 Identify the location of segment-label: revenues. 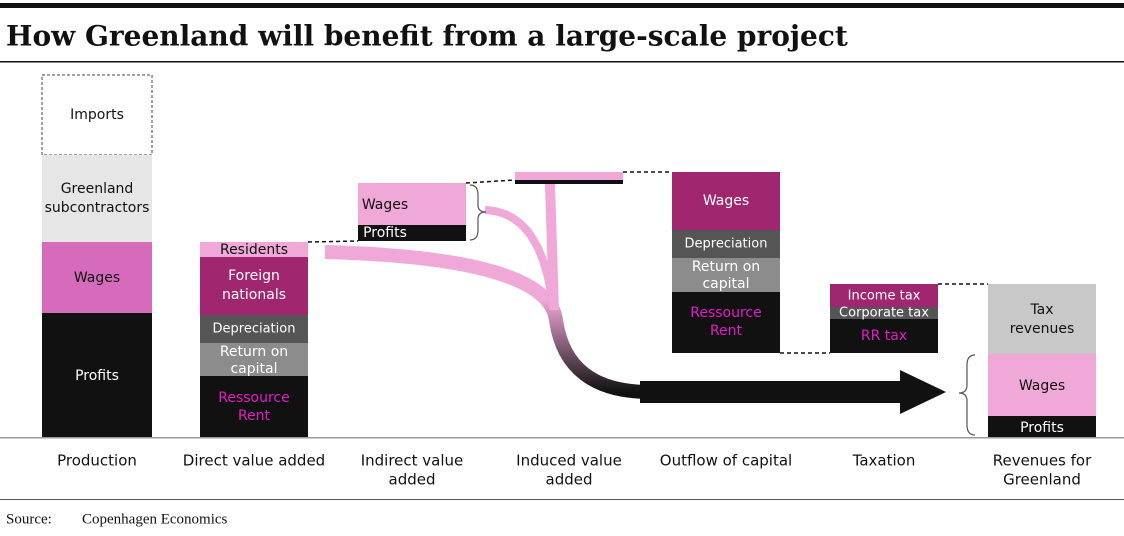
(1042, 329).